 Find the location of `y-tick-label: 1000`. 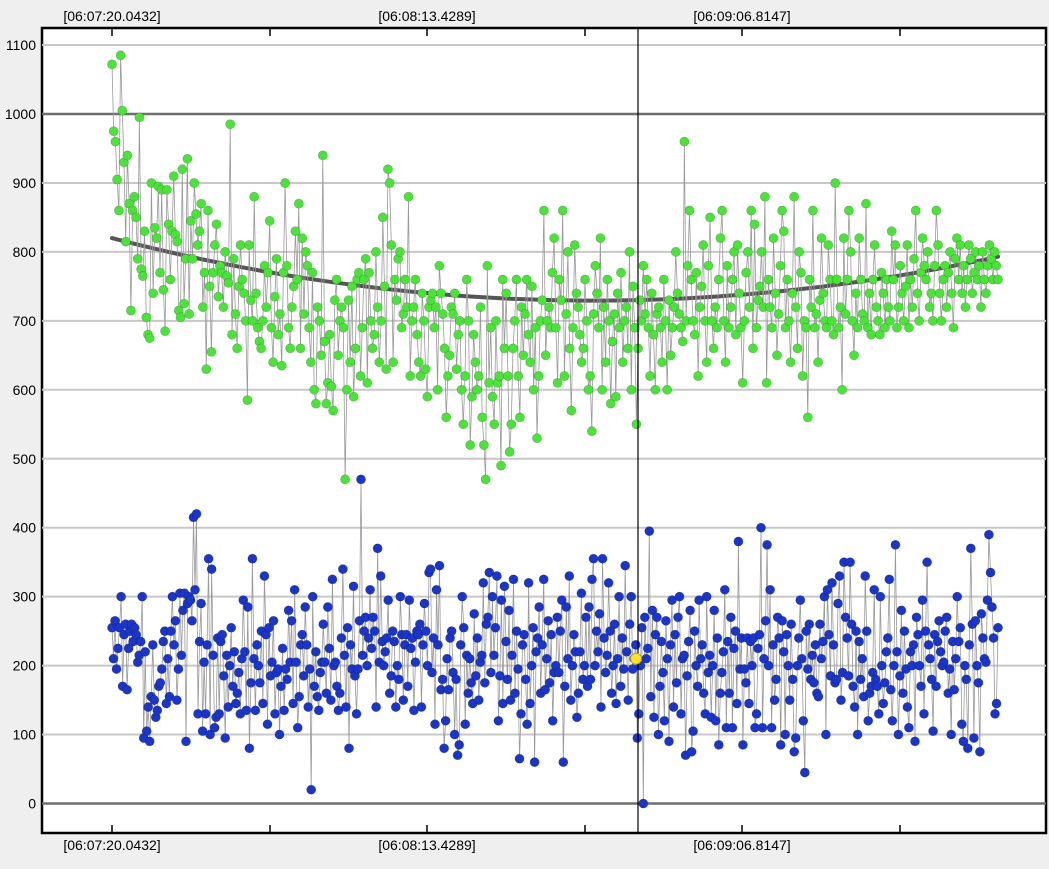

y-tick-label: 1000 is located at coordinates (20, 114).